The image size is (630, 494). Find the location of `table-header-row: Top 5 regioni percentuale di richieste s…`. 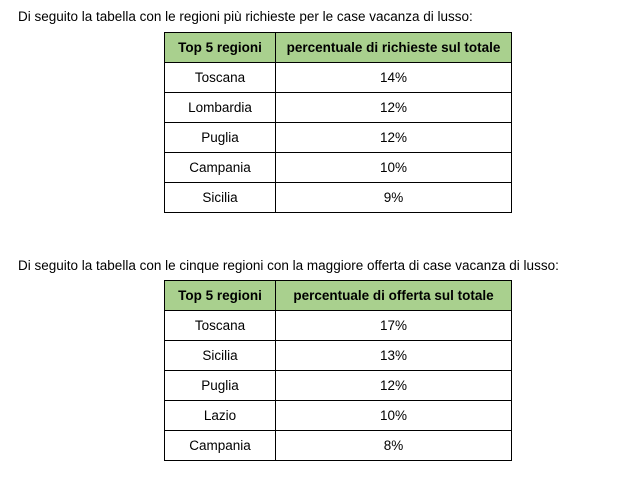

table-header-row: Top 5 regioni percentuale di richieste s… is located at coordinates (338, 47).